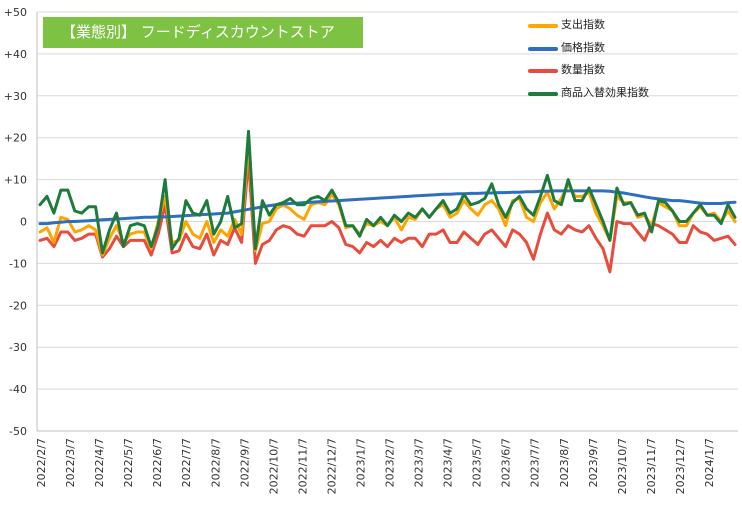  Describe the element at coordinates (583, 69) in the screenshot. I see `legend-label: 数量指数` at that location.